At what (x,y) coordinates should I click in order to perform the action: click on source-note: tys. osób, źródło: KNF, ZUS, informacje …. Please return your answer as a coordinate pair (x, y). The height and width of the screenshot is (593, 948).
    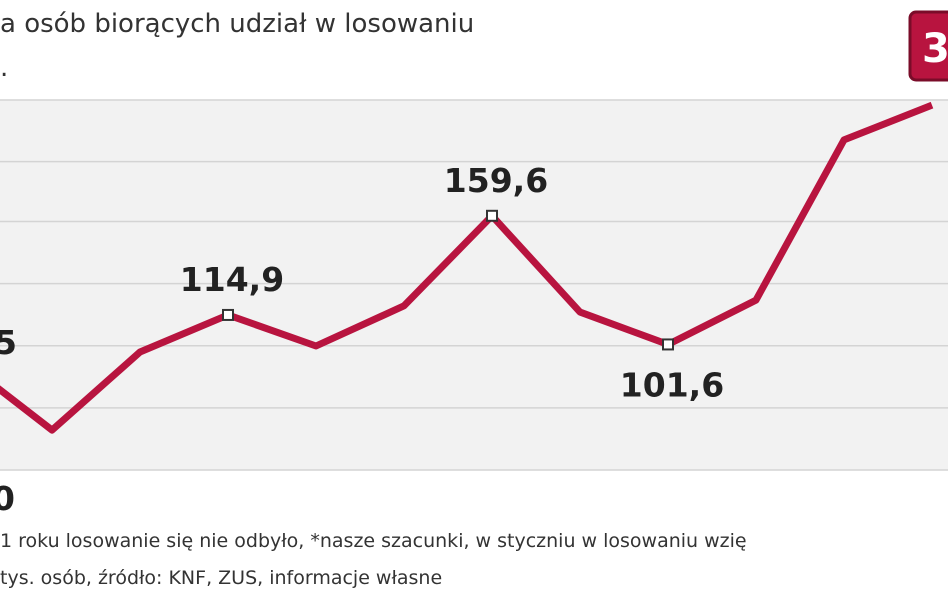
    Looking at the image, I should click on (221, 578).